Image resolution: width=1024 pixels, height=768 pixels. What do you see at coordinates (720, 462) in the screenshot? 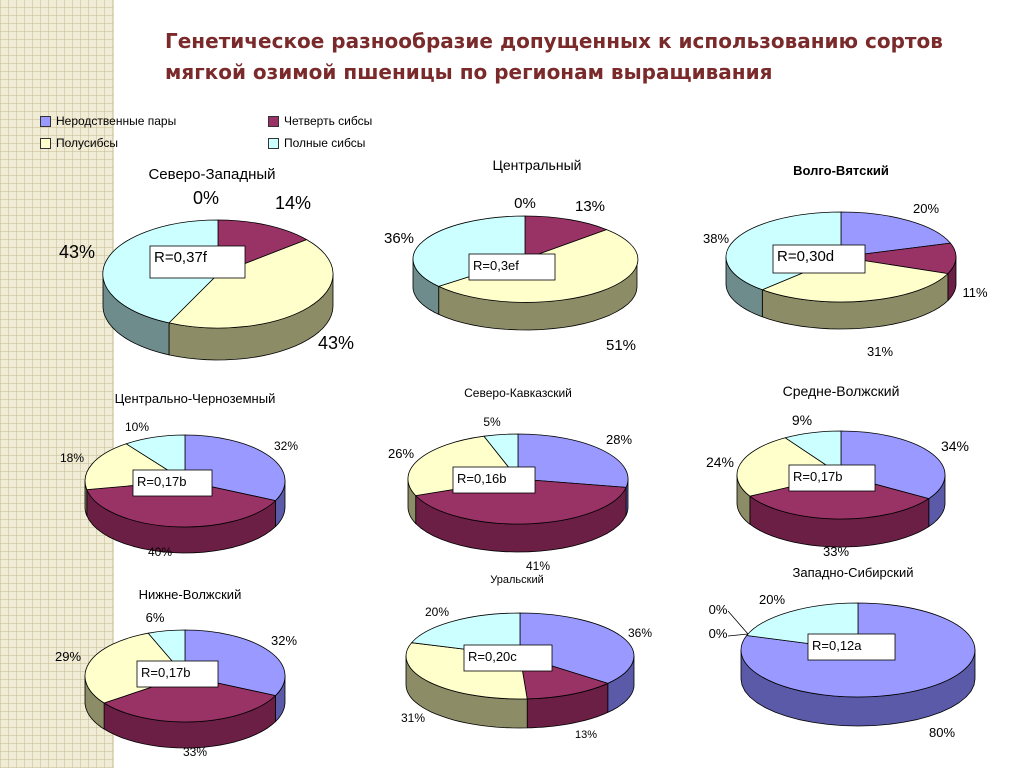
I see `data-label-half-sibs: 24%` at bounding box center [720, 462].